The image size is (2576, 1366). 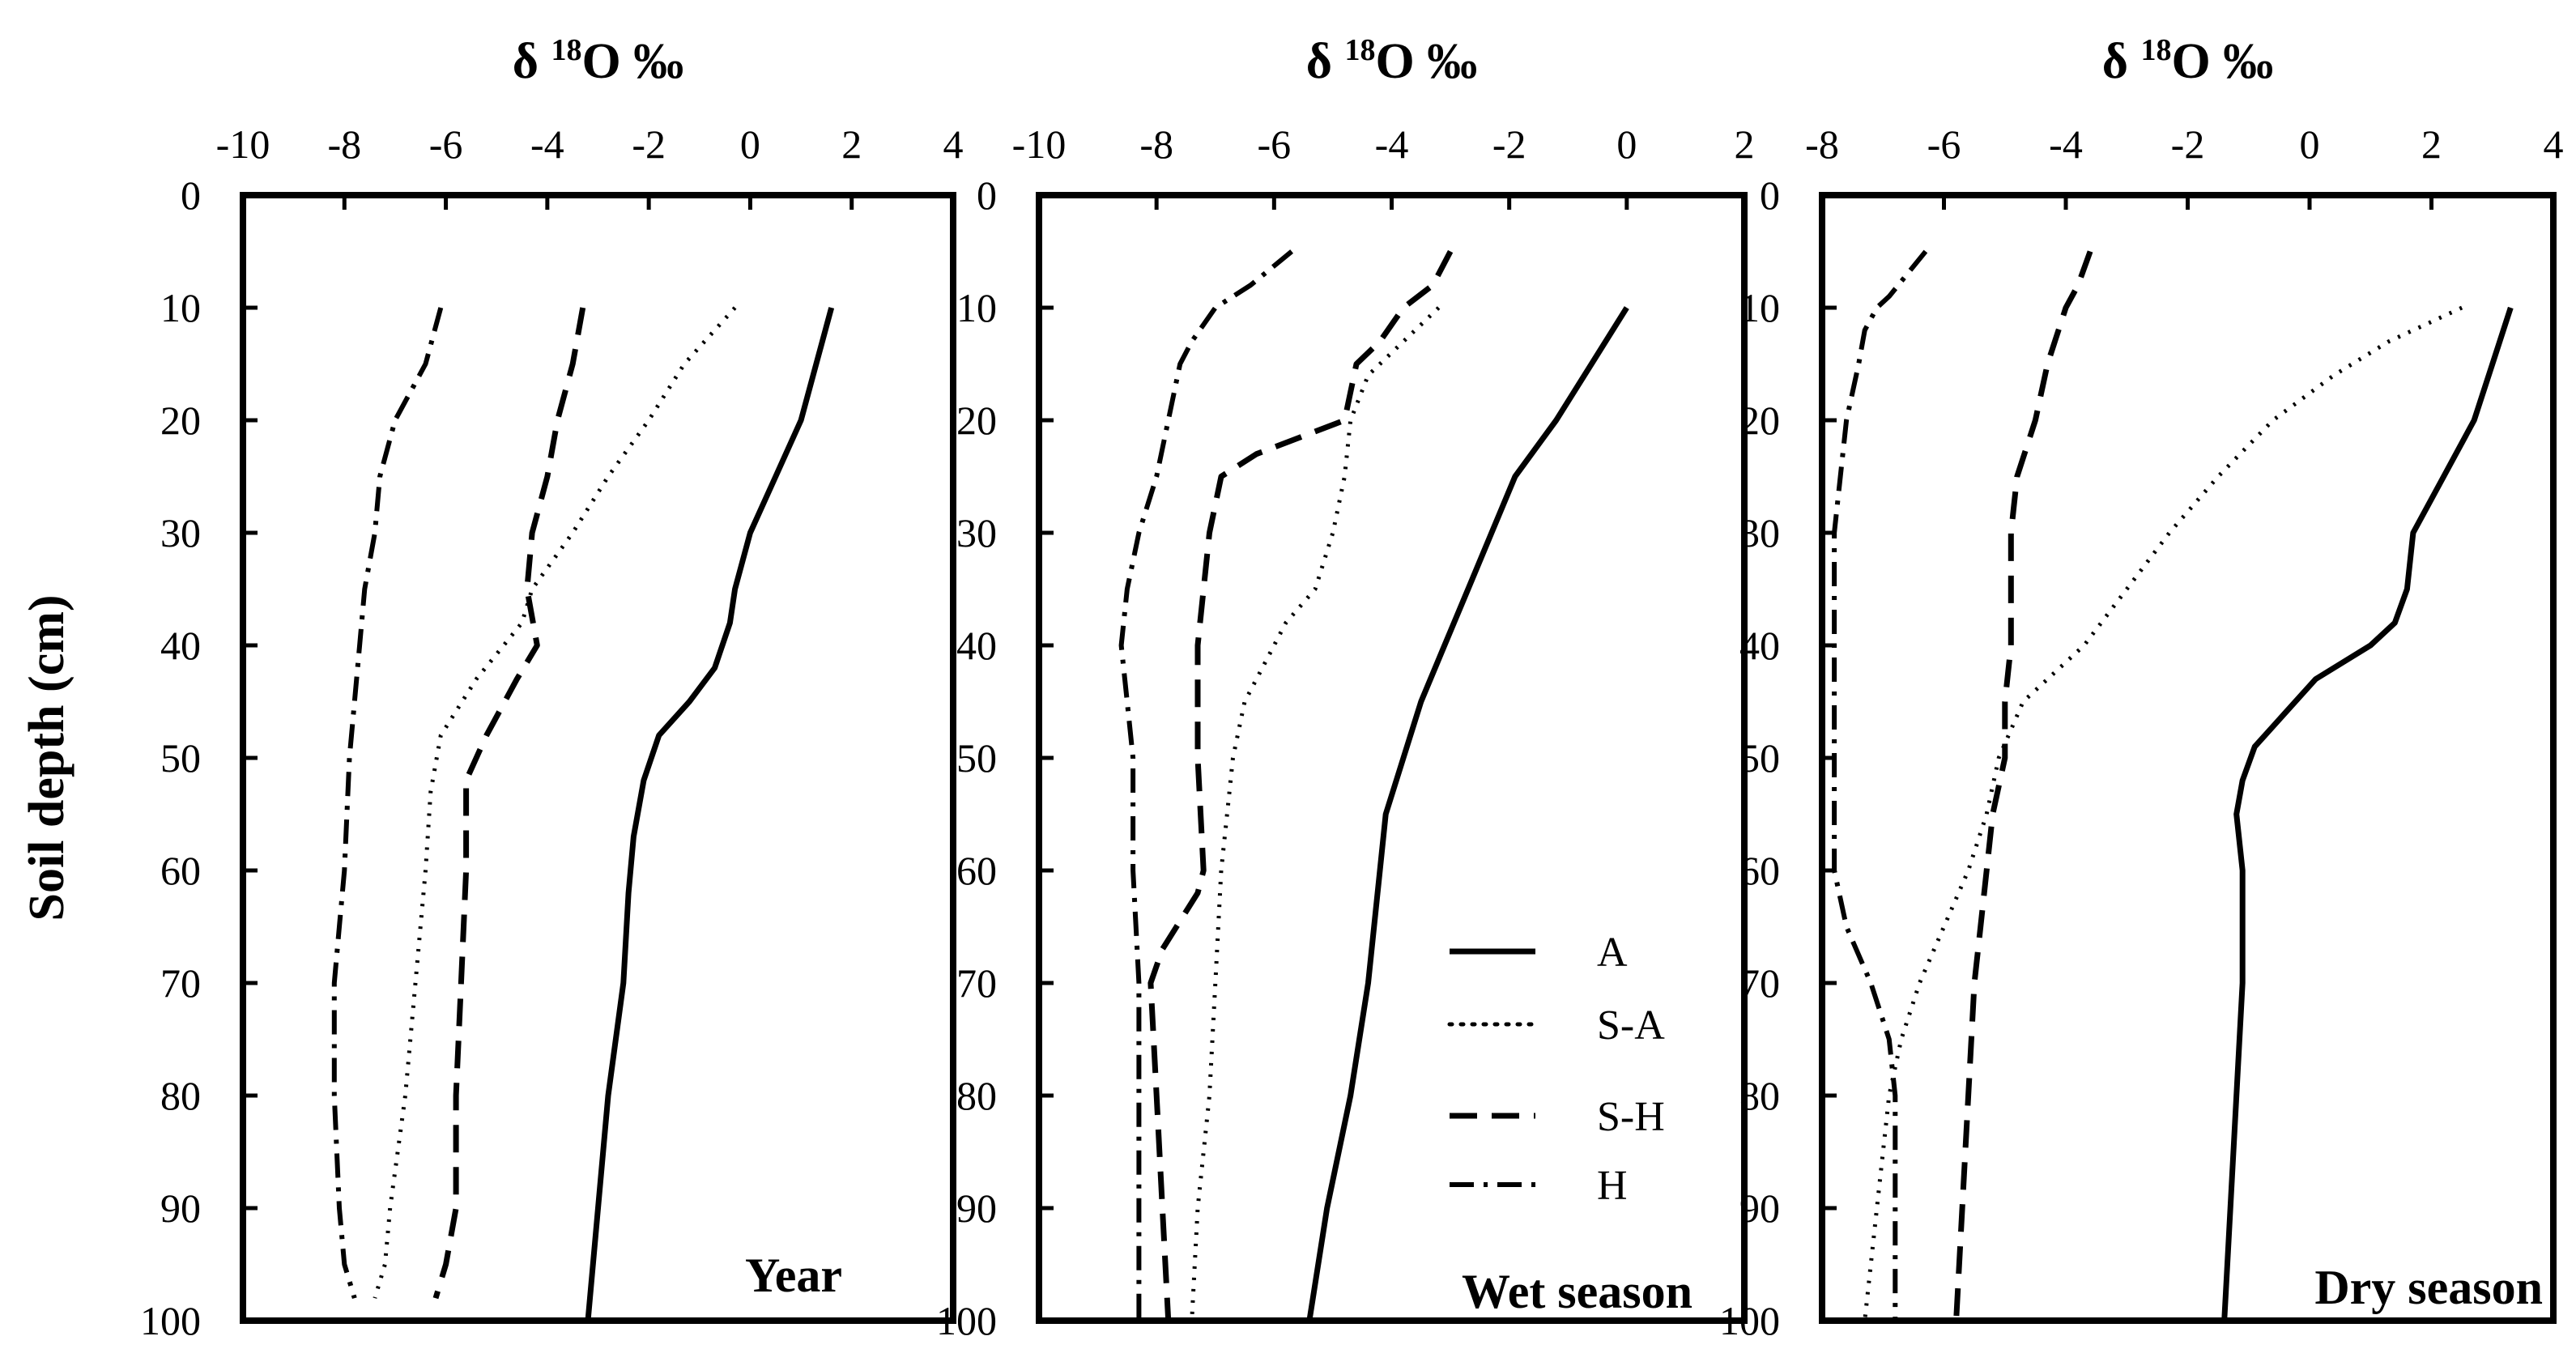 What do you see at coordinates (1612, 953) in the screenshot?
I see `legend-label-a: A` at bounding box center [1612, 953].